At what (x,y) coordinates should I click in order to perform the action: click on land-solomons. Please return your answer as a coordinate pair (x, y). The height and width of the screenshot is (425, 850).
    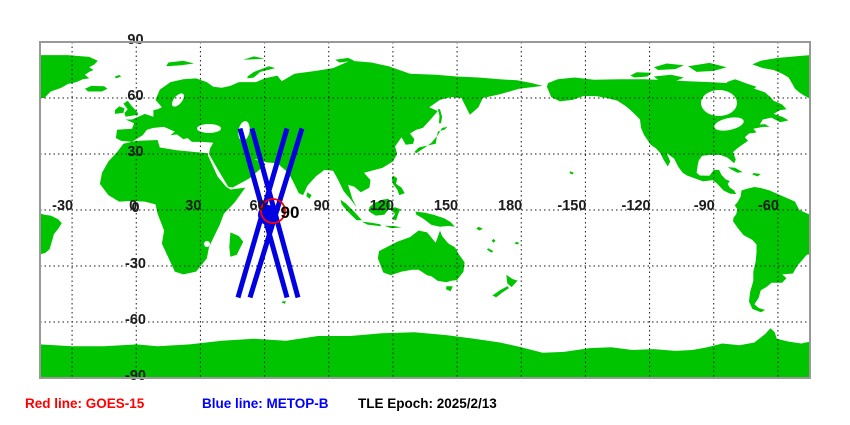
    Looking at the image, I should click on (479, 228).